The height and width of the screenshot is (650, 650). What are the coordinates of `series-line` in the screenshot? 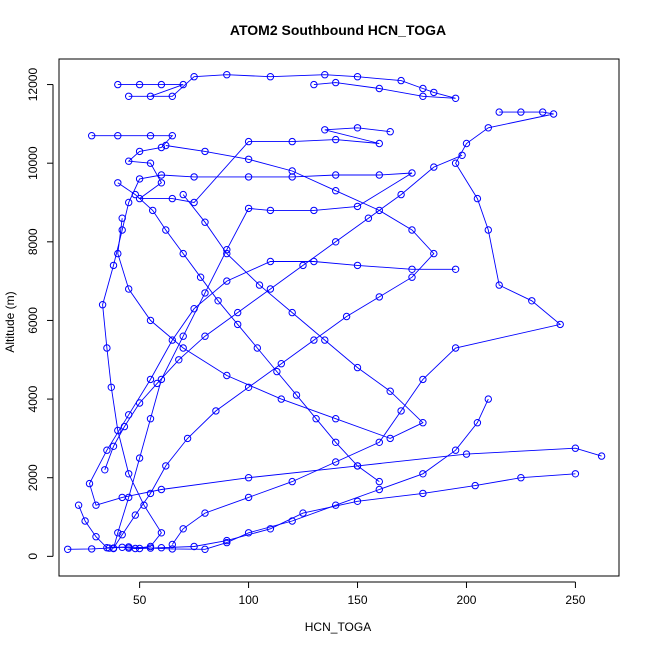 It's located at (283, 474).